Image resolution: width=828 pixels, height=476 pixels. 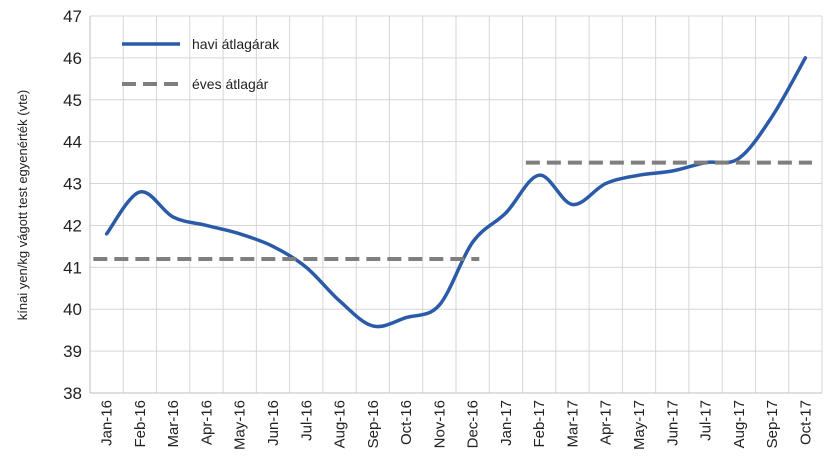 I want to click on x-tick-label: Sep-17, so click(x=772, y=424).